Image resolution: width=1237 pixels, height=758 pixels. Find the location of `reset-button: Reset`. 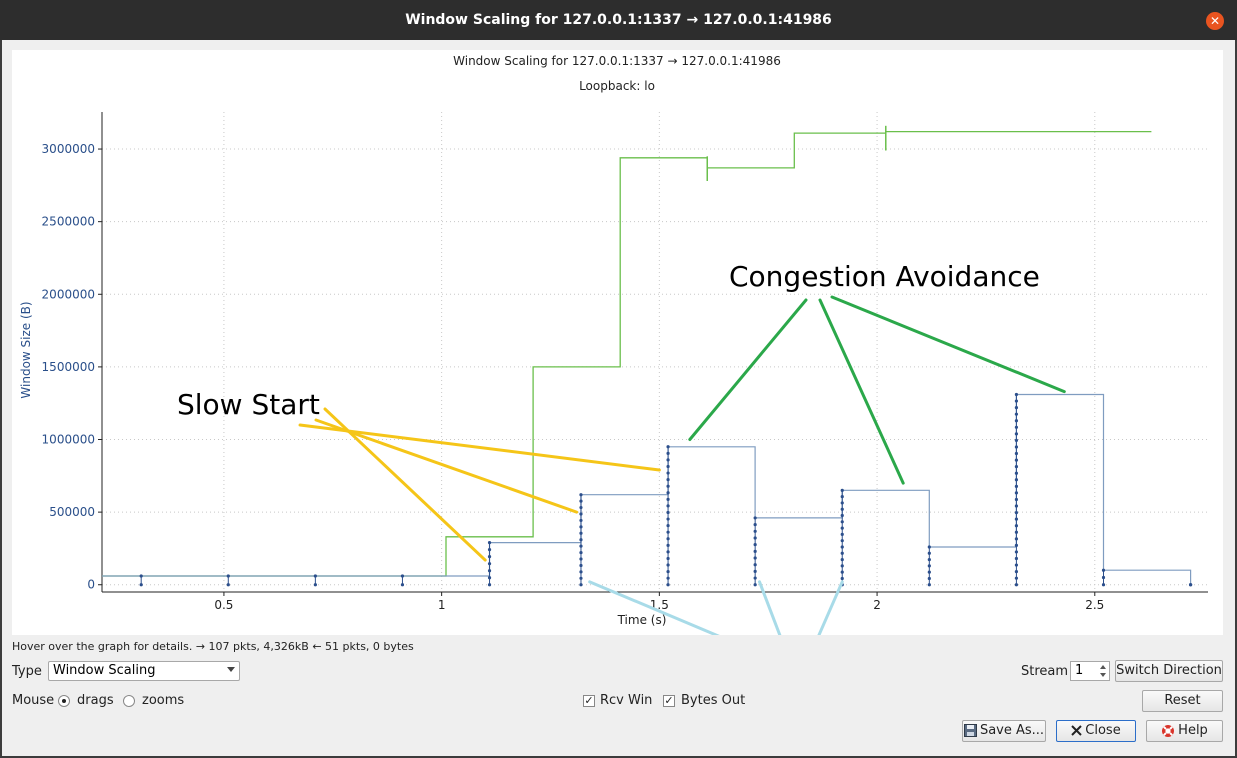

reset-button: Reset is located at coordinates (1182, 701).